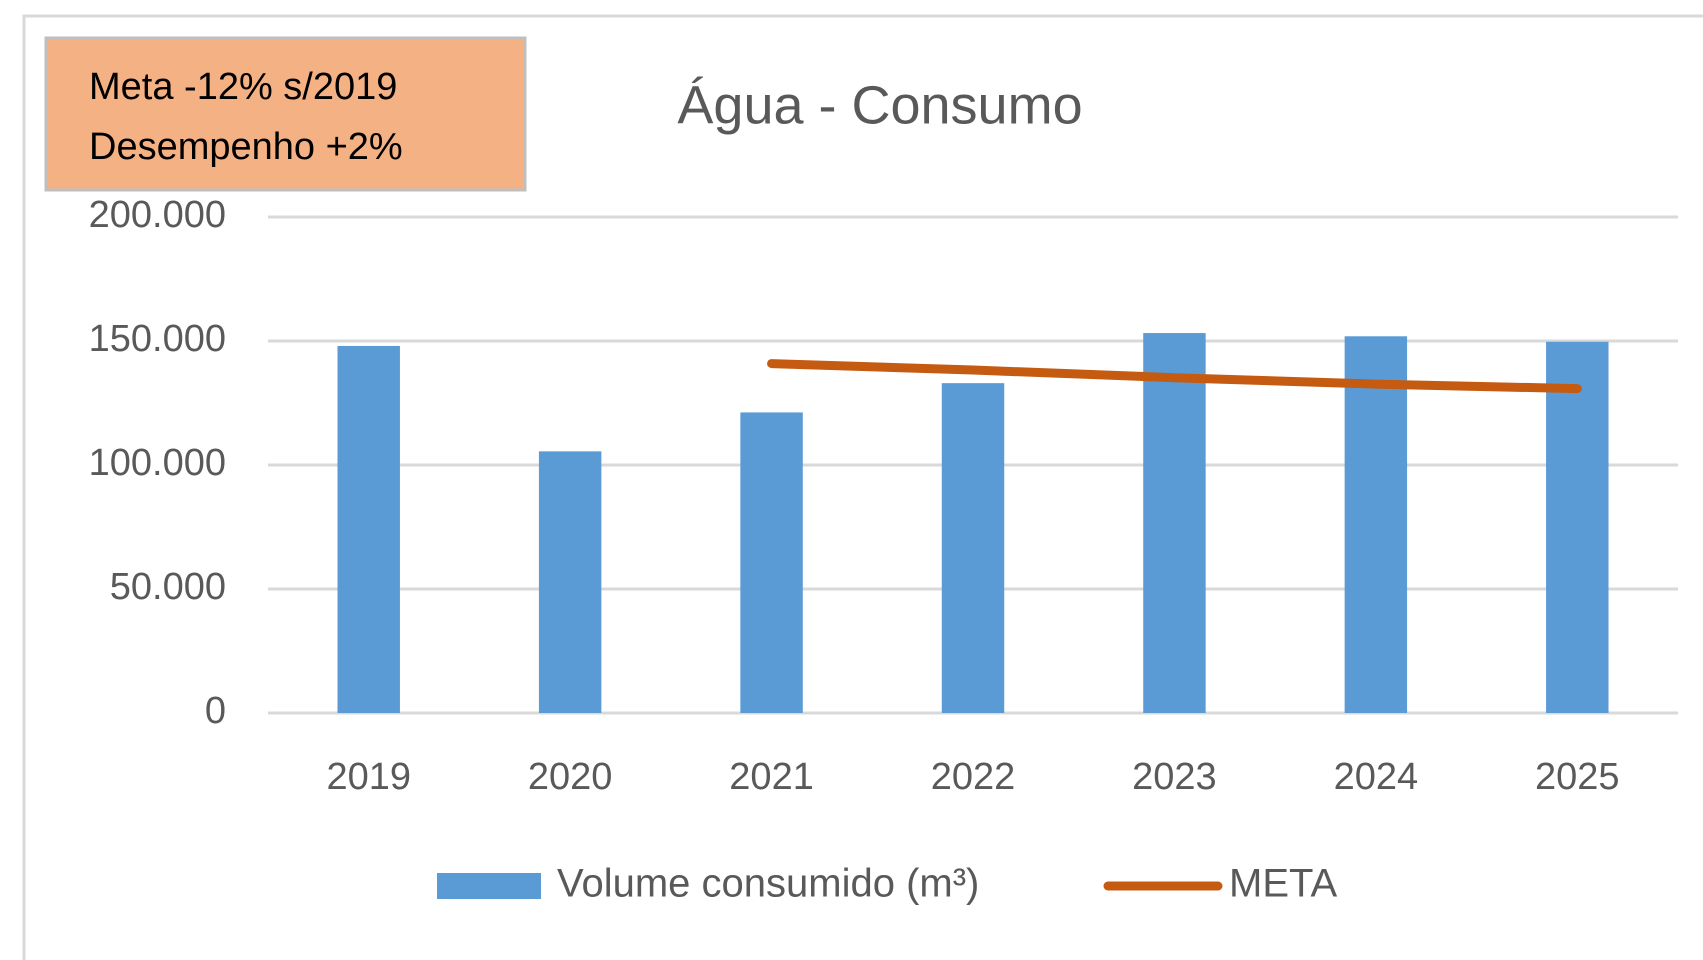 This screenshot has height=960, width=1703. What do you see at coordinates (570, 777) in the screenshot?
I see `x-tick-label: 2020` at bounding box center [570, 777].